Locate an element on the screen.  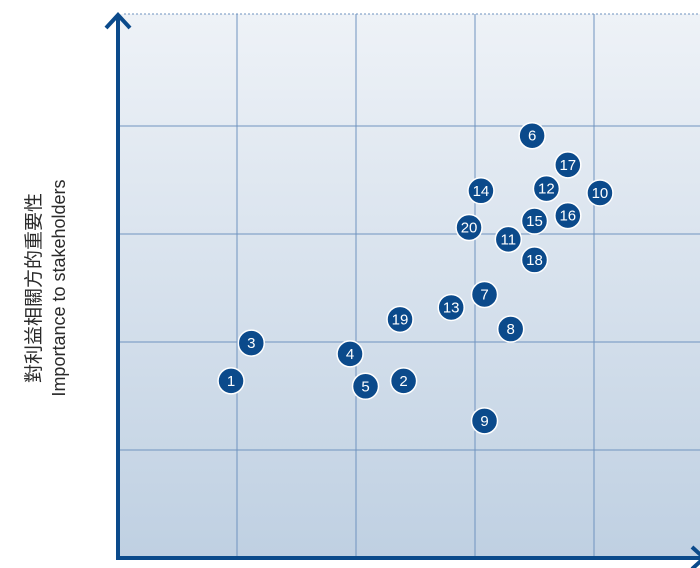
data-point-label: 1 is located at coordinates (231, 381).